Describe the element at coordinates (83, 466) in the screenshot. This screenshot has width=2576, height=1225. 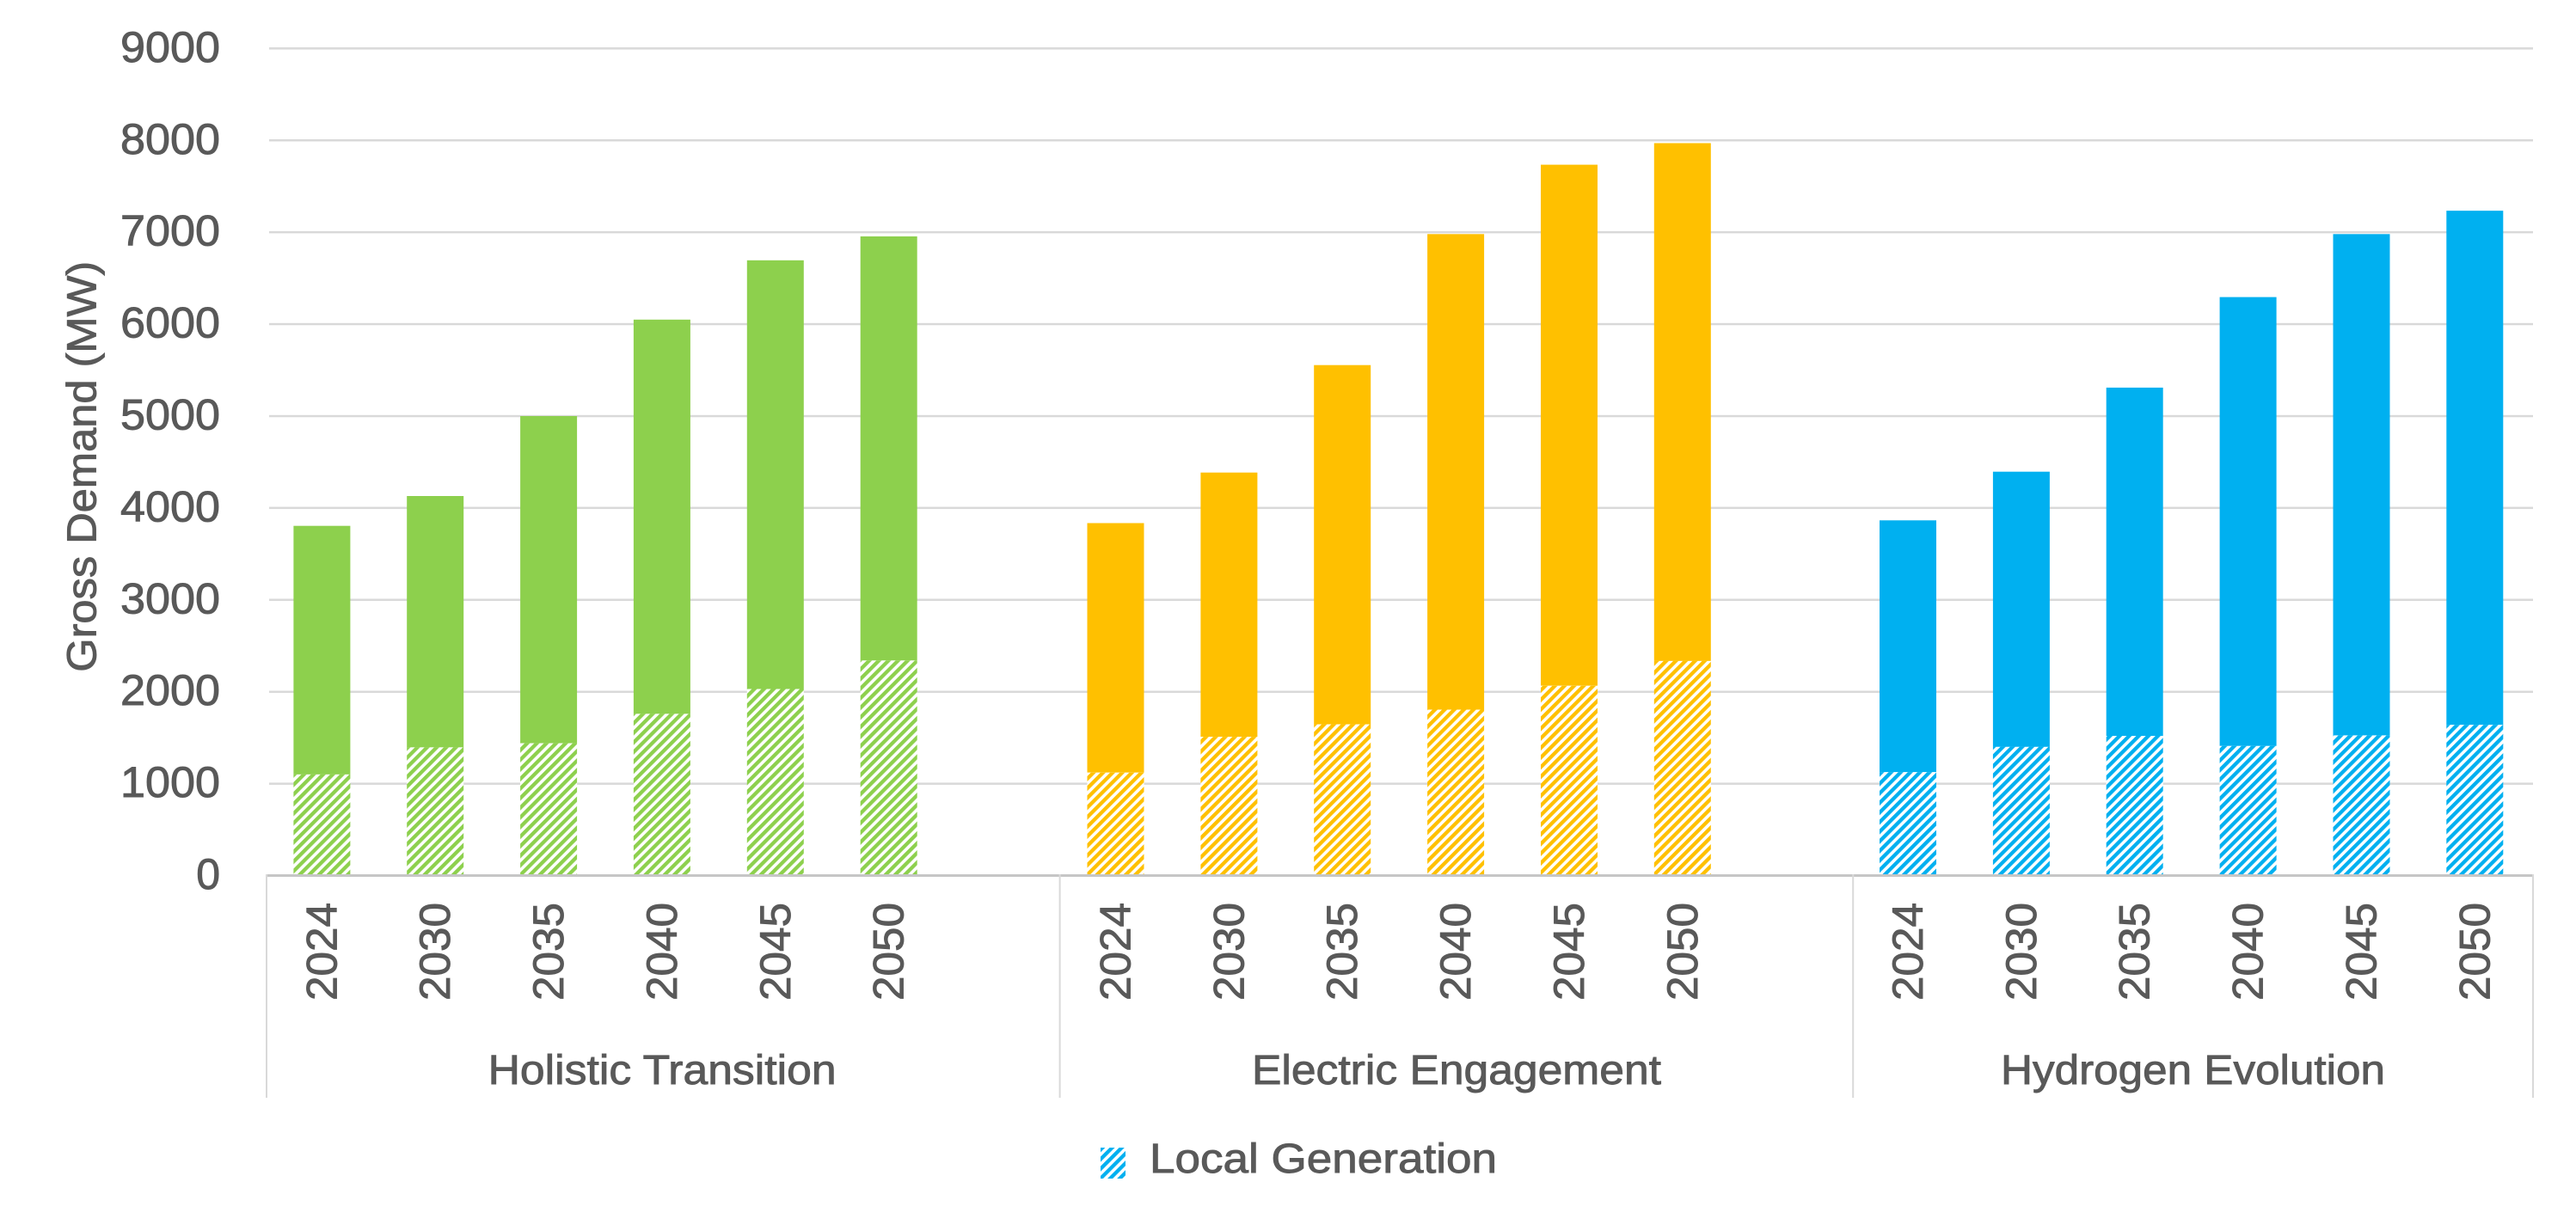
I see `svg-text: Gross Demand (MW)` at that location.